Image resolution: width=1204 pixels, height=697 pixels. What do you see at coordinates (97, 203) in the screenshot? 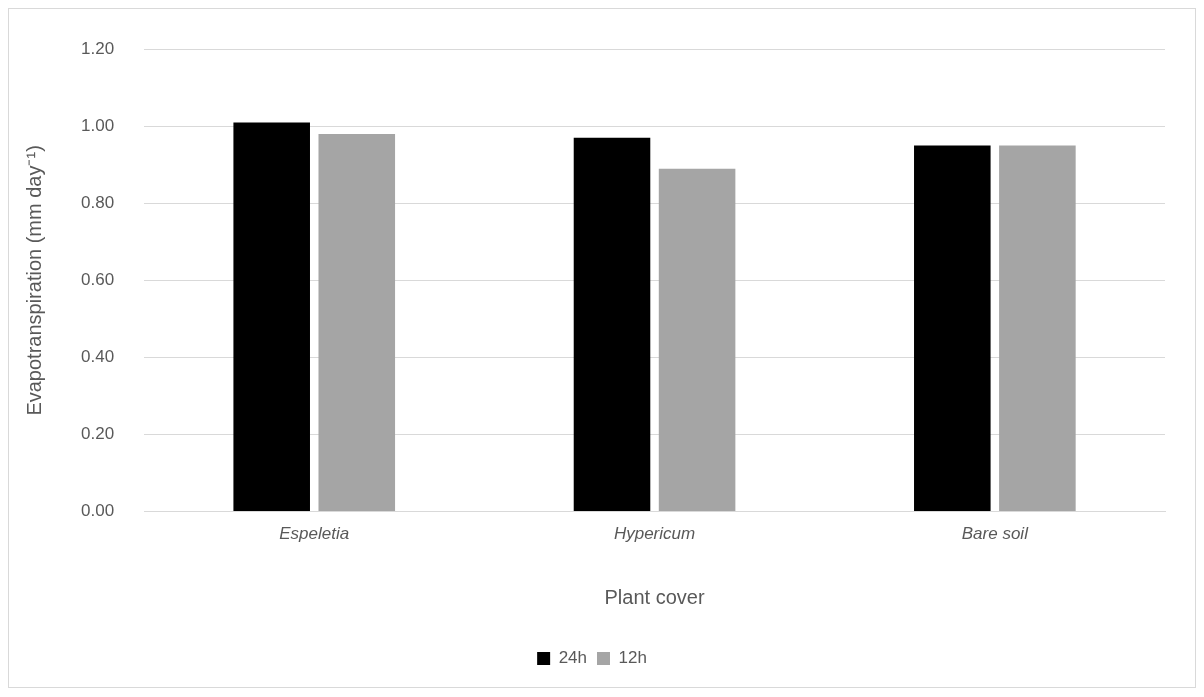
I see `y-tick-label: 0.80` at bounding box center [97, 203].